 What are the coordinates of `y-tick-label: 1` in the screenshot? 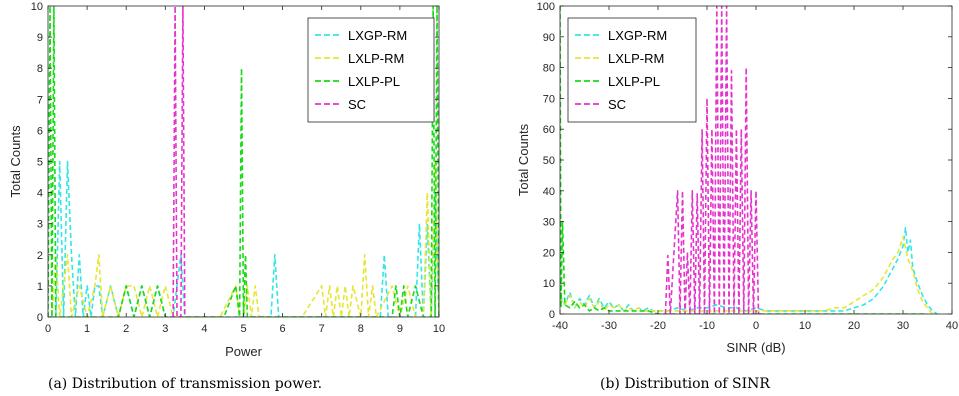 It's located at (40, 287).